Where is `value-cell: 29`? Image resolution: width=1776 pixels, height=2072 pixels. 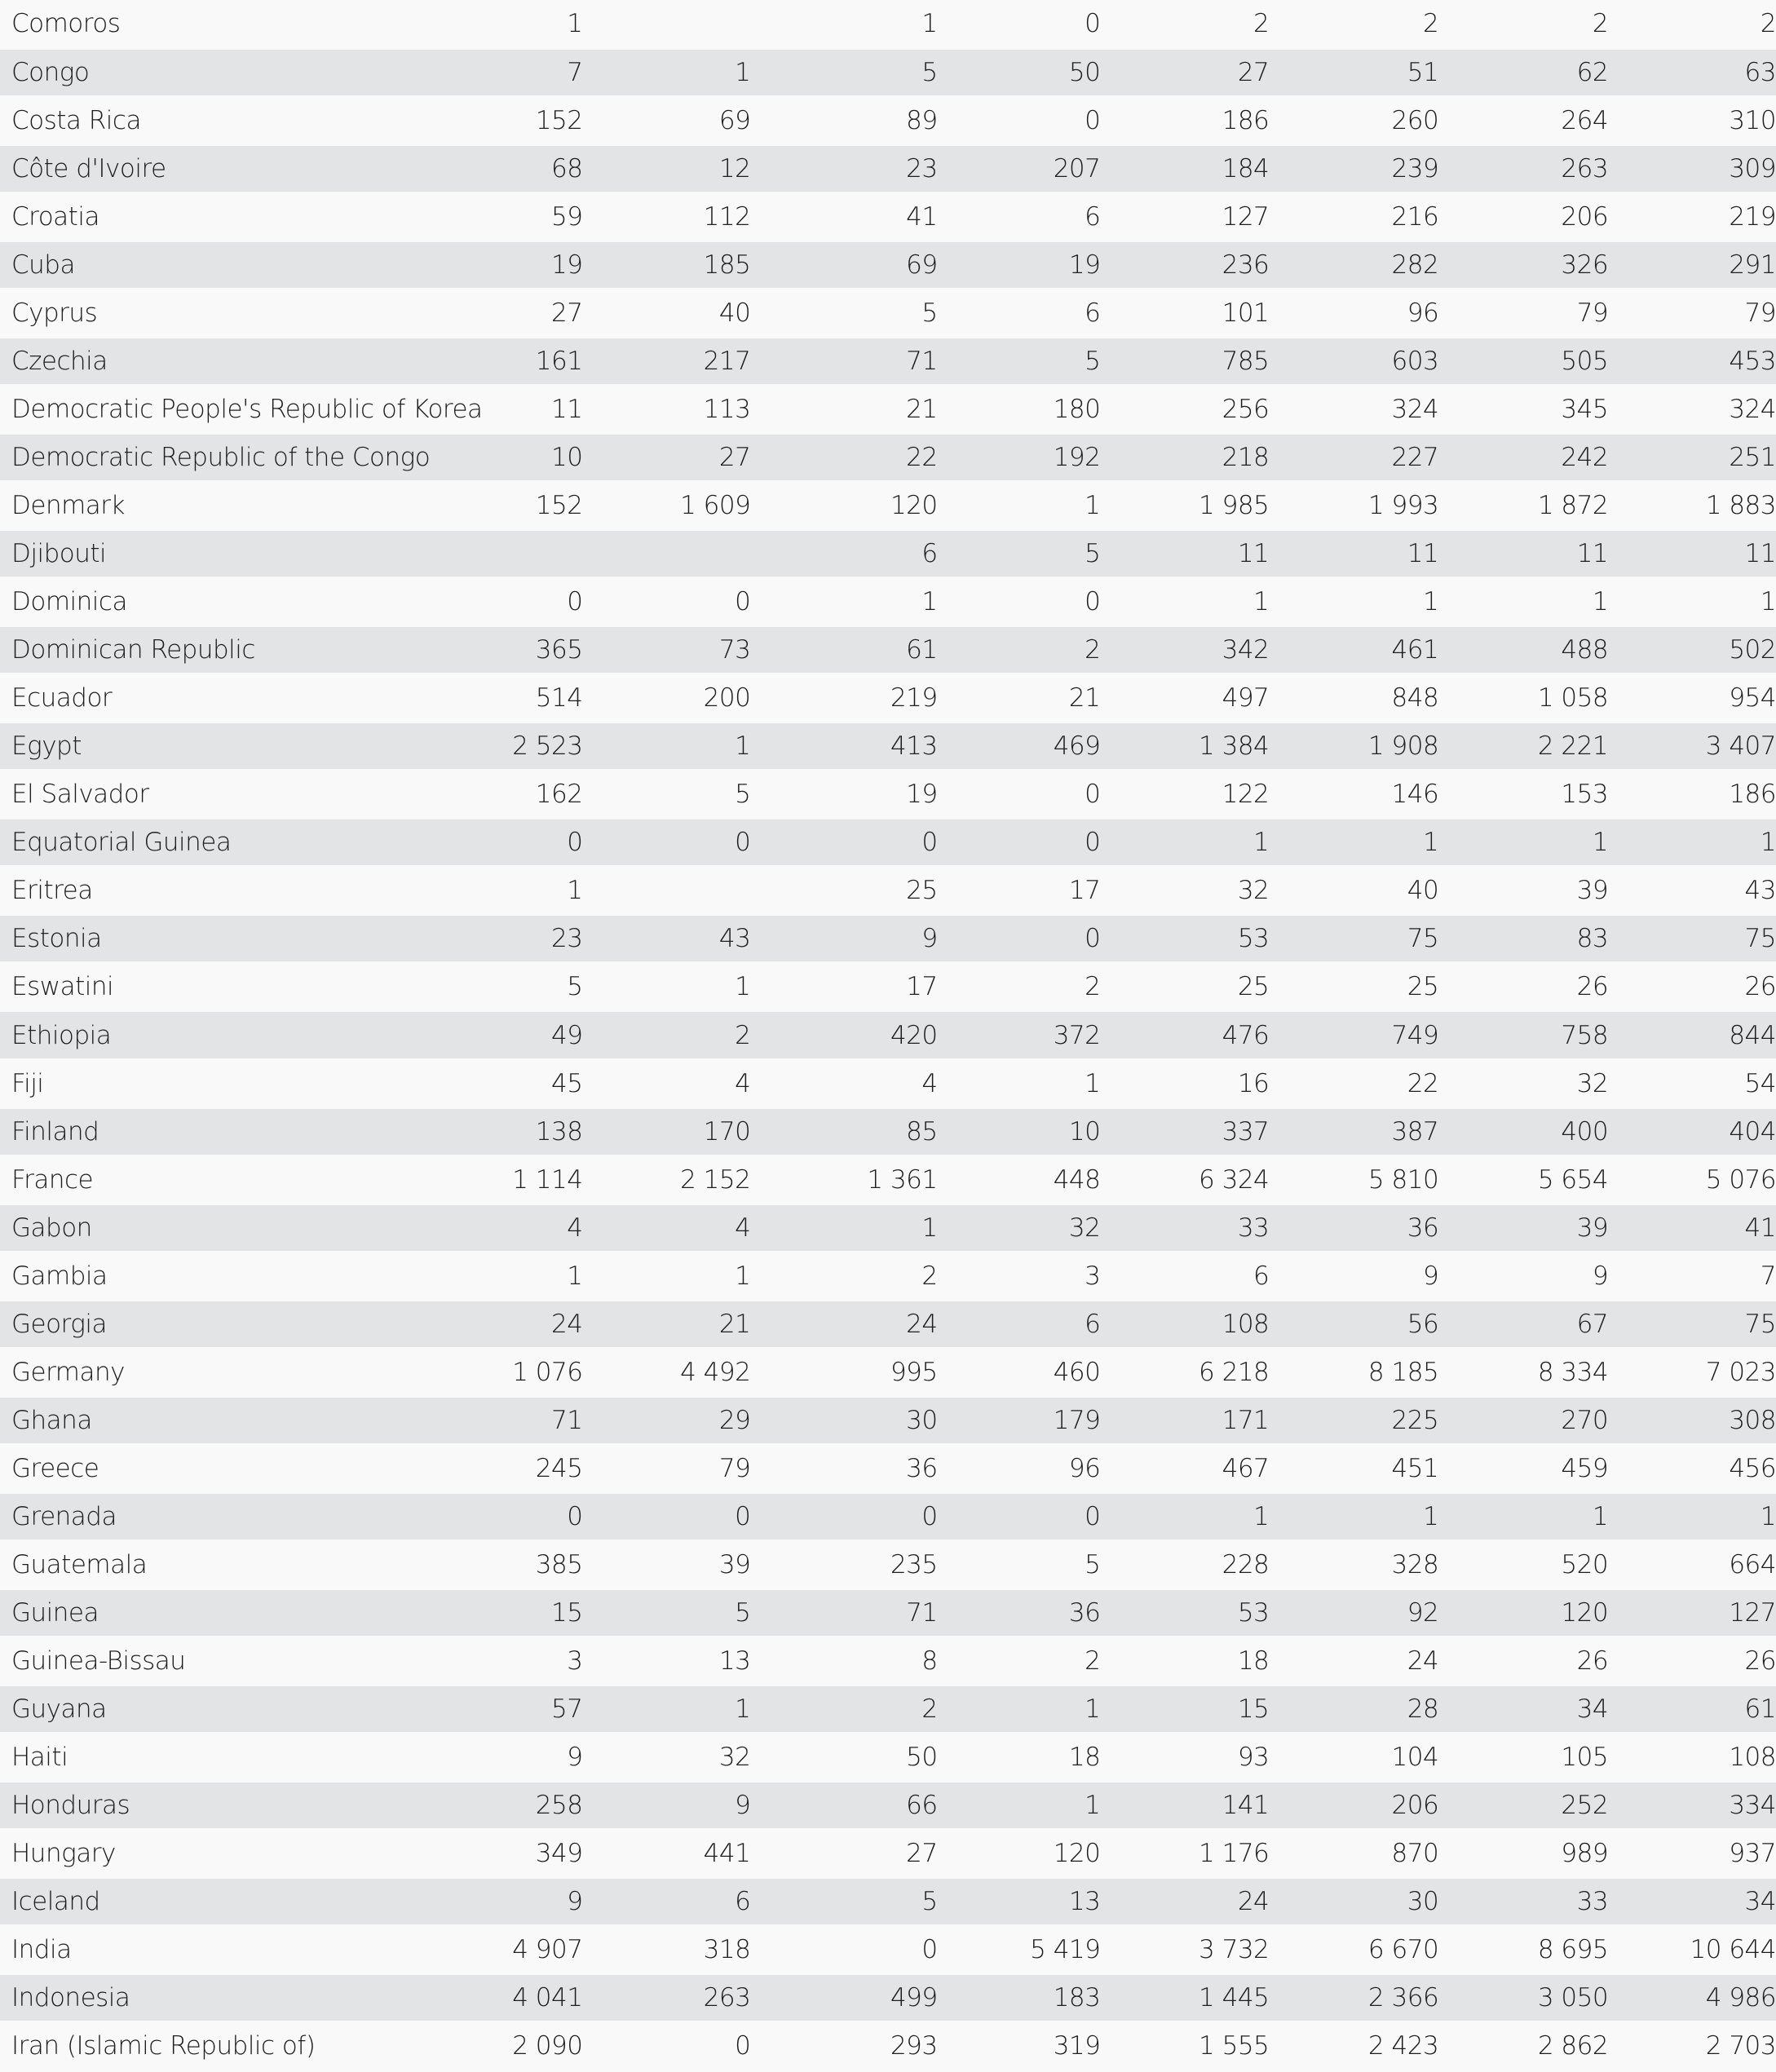
value-cell: 29 is located at coordinates (666, 1421).